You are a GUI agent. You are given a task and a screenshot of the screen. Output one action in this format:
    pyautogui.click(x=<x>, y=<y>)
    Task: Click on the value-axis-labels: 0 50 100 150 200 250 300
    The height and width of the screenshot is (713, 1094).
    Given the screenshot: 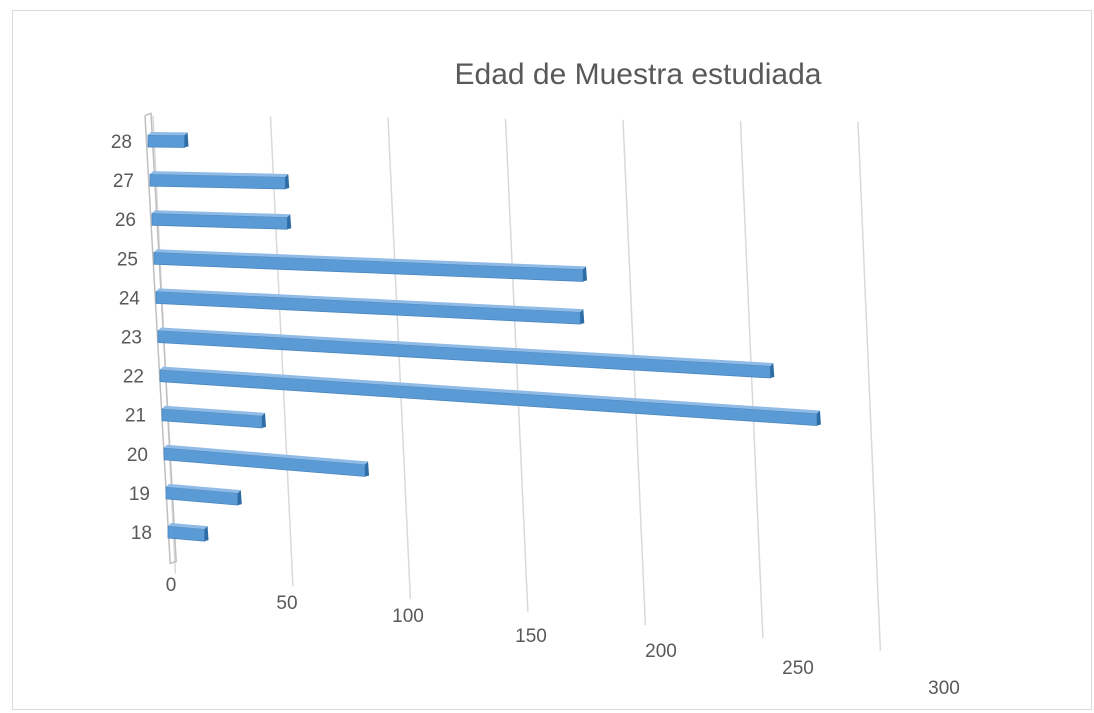 What is the action you would take?
    pyautogui.click(x=563, y=637)
    